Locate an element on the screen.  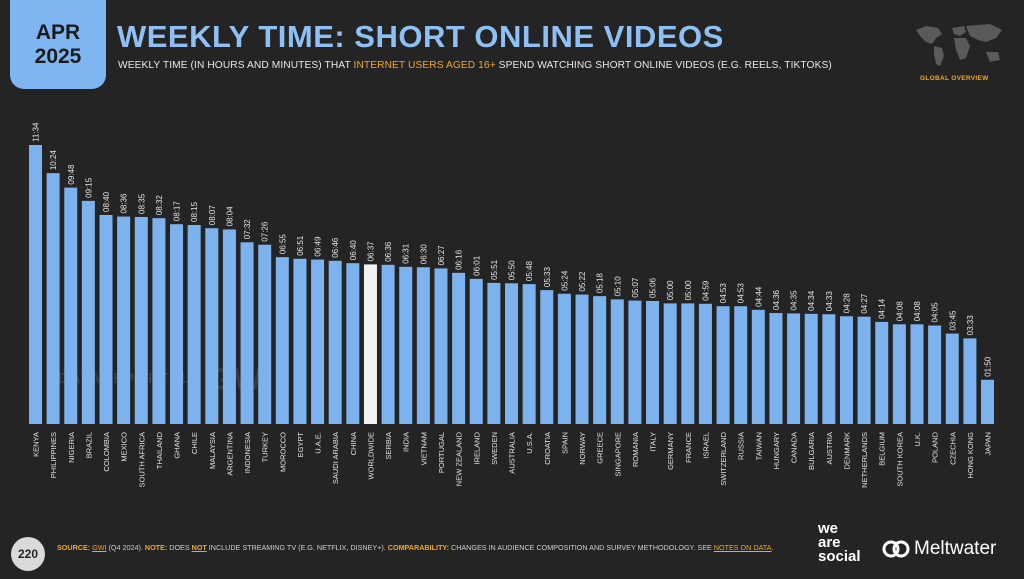
category-label: COLOMBIA is located at coordinates (106, 452).